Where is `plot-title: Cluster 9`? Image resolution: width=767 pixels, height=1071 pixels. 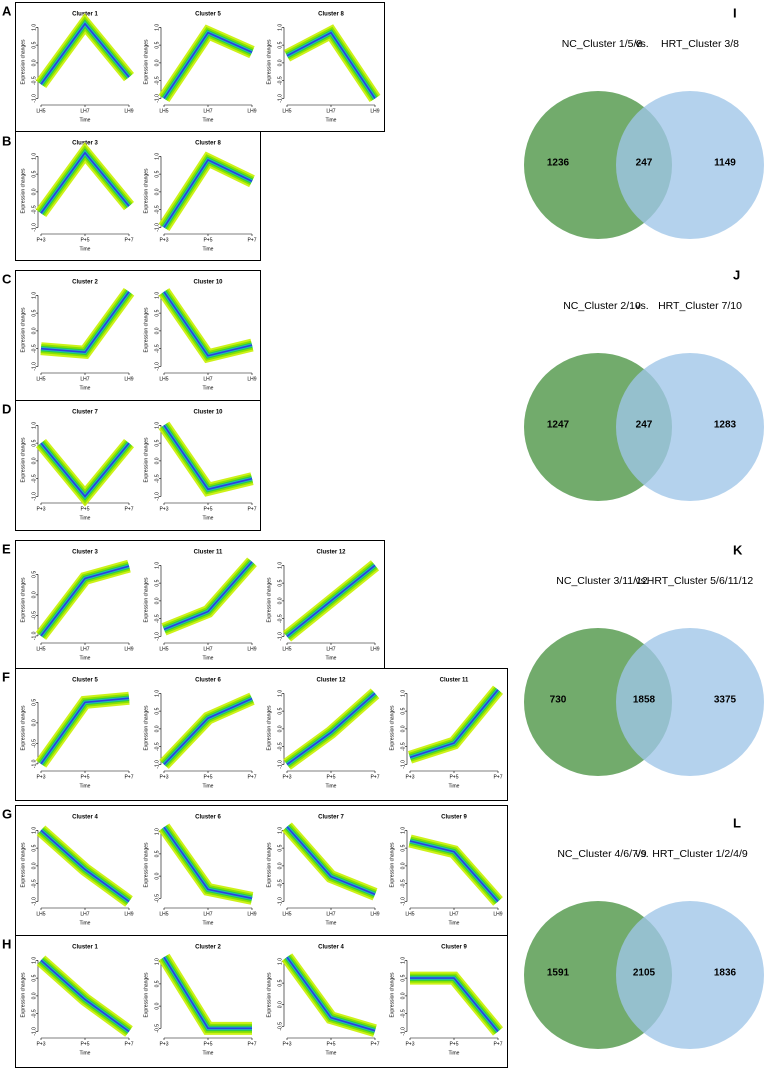
plot-title: Cluster 9 is located at coordinates (454, 948).